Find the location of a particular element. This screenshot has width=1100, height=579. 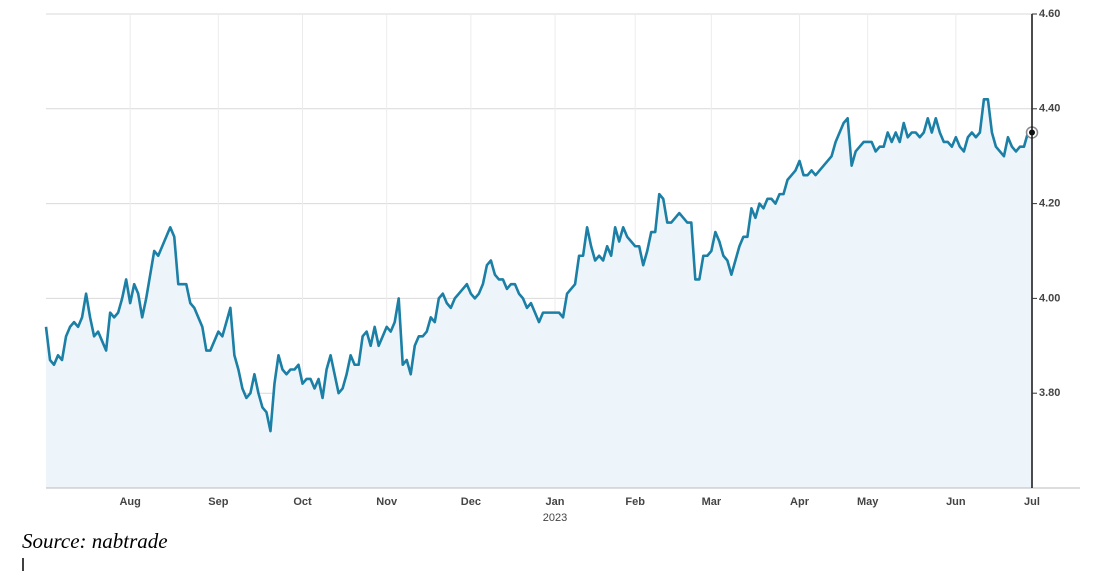

x-tick-label: Oct is located at coordinates (302, 502).